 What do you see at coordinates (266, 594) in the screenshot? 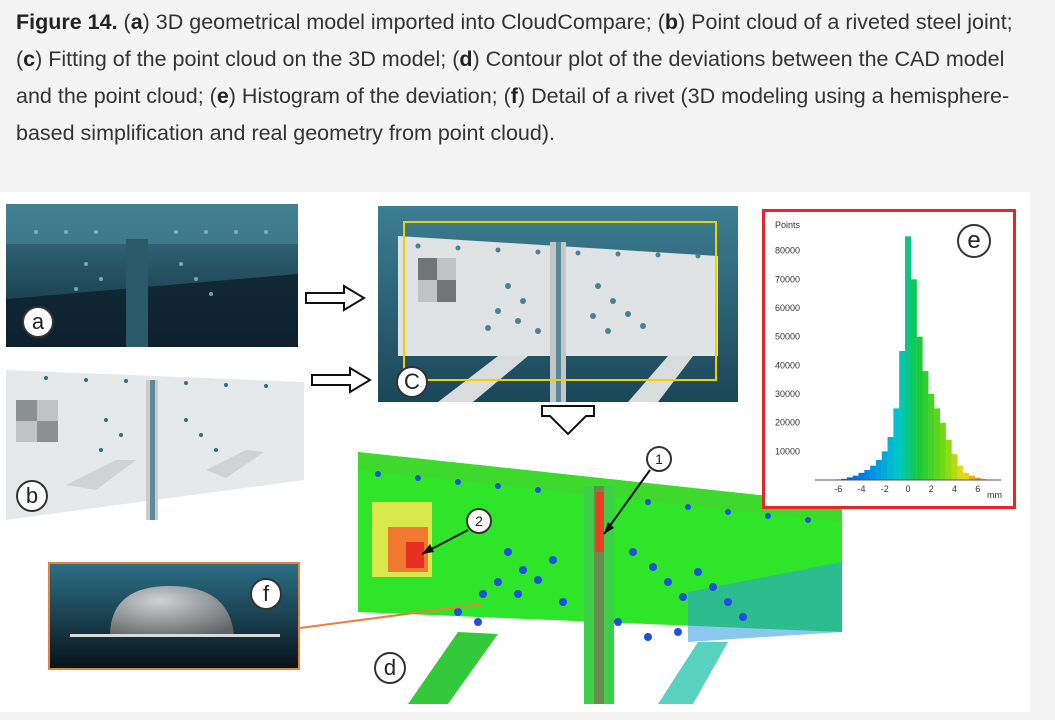
I see `panel-f-label: f` at bounding box center [266, 594].